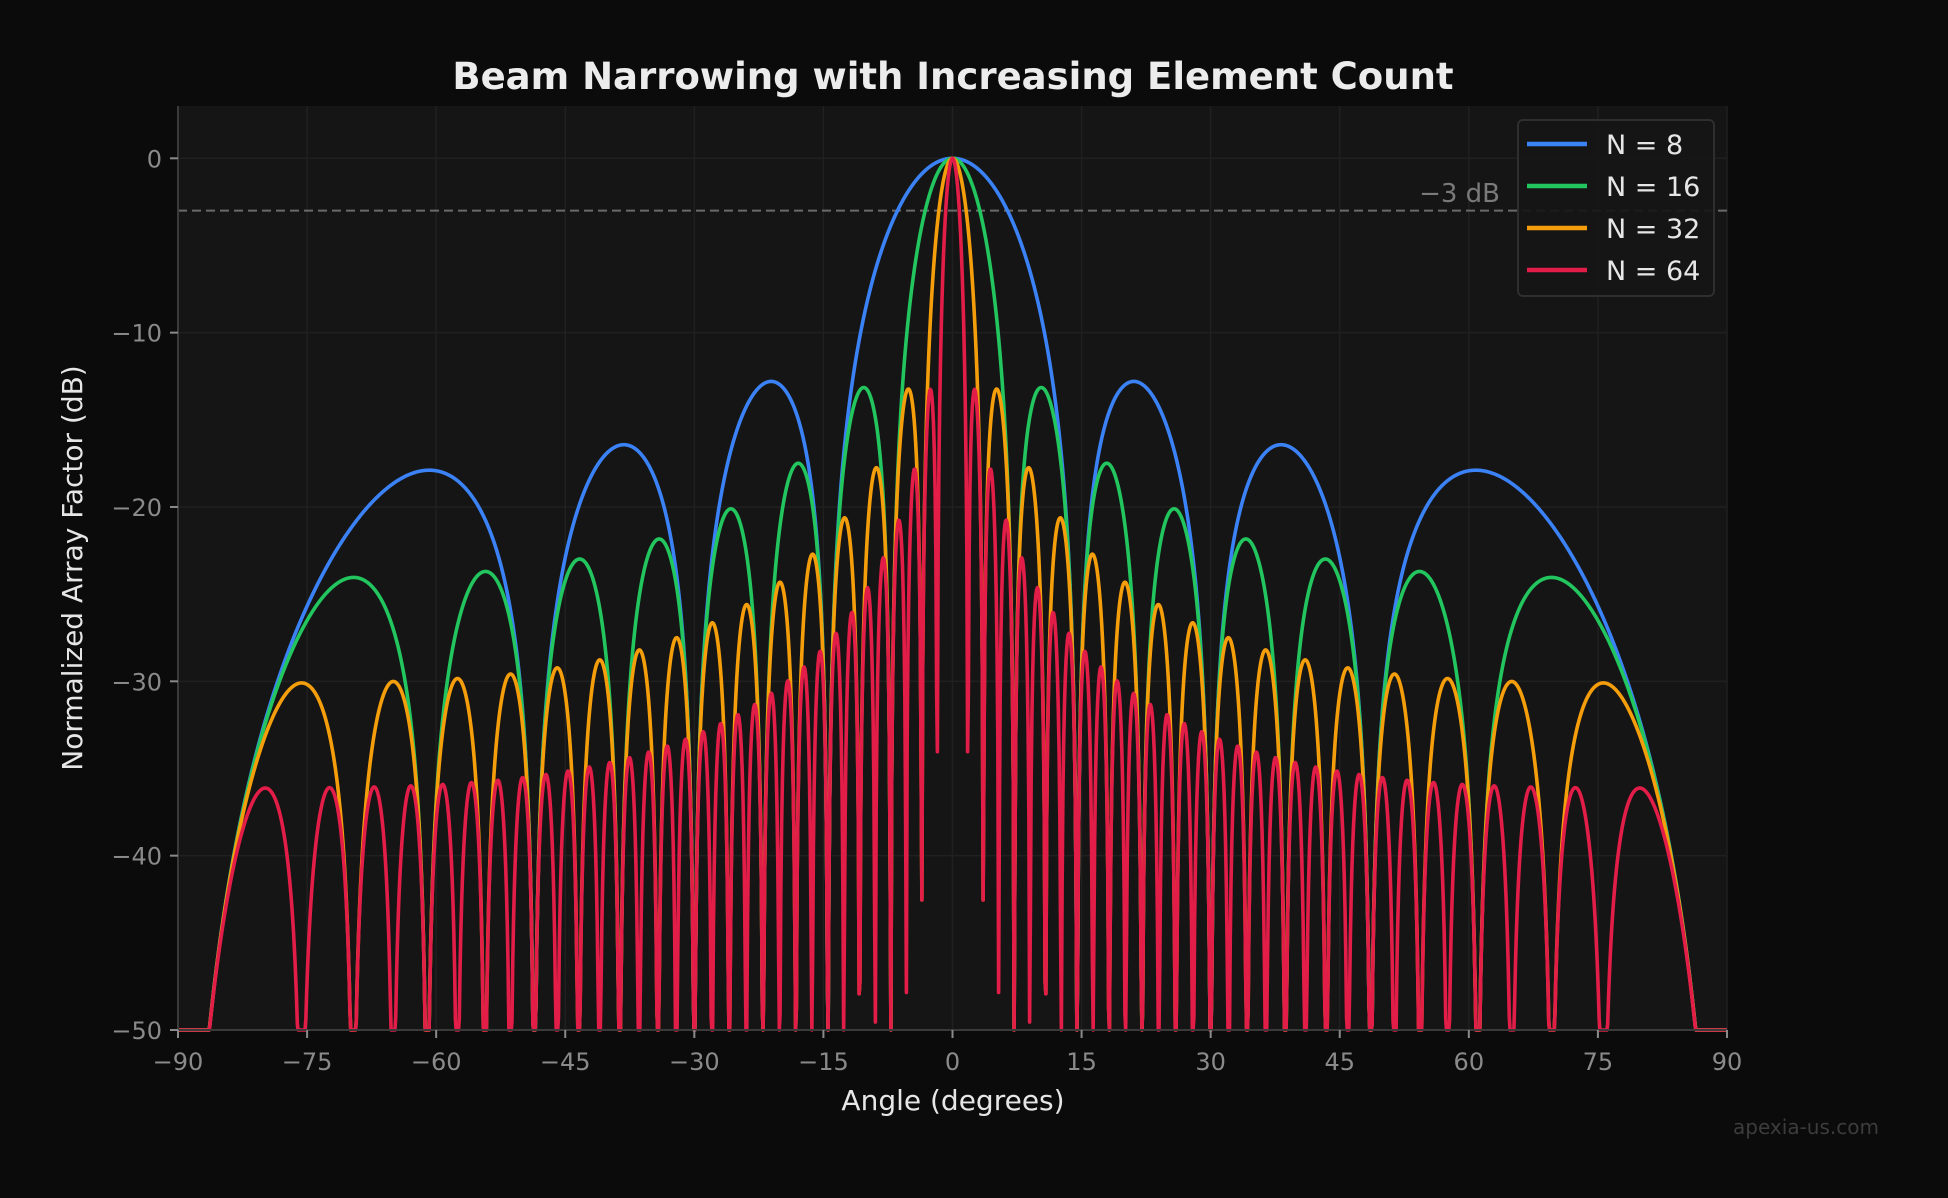  What do you see at coordinates (136, 1031) in the screenshot?
I see `y-tick-label: −50` at bounding box center [136, 1031].